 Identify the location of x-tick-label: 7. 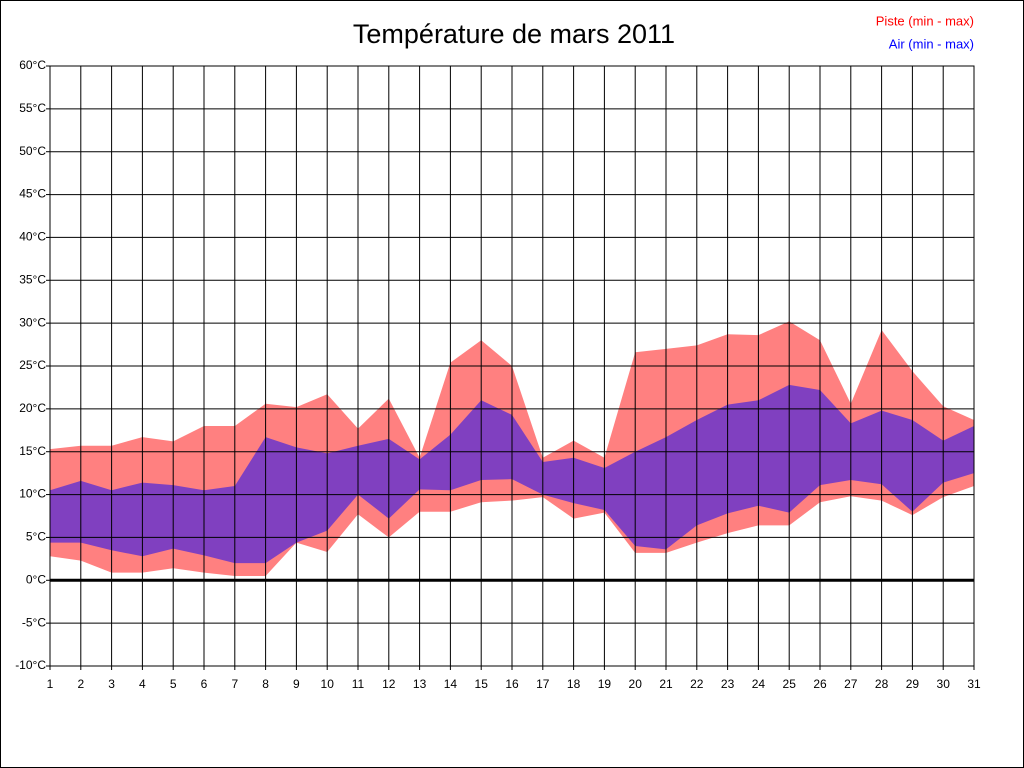
(234, 684).